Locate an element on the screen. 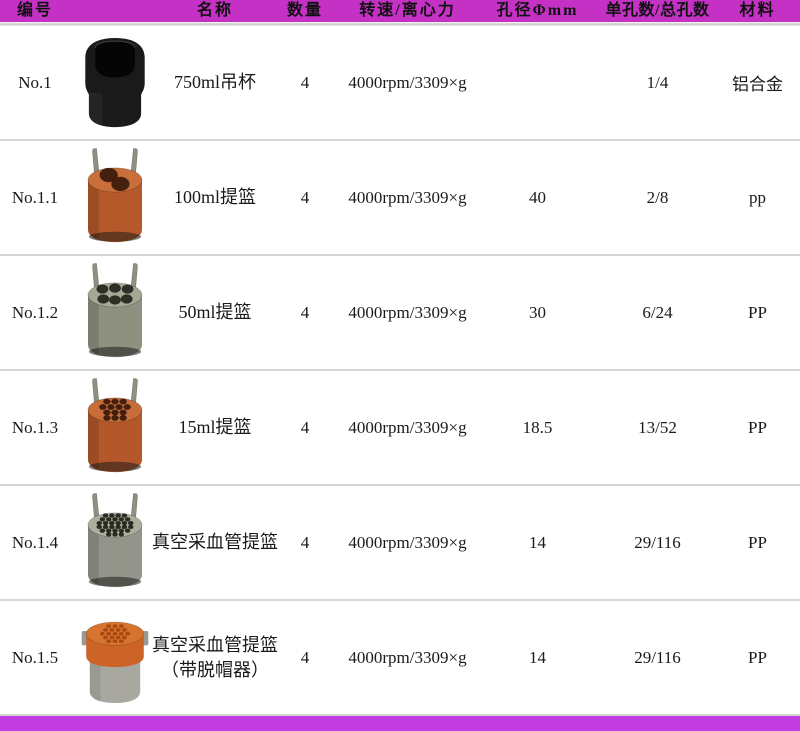  header-no: 编号 is located at coordinates (34, 10).